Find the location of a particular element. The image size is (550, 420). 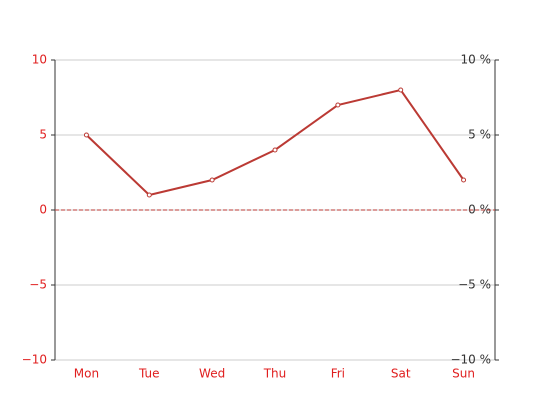

x-tick-label: Wed is located at coordinates (212, 374).